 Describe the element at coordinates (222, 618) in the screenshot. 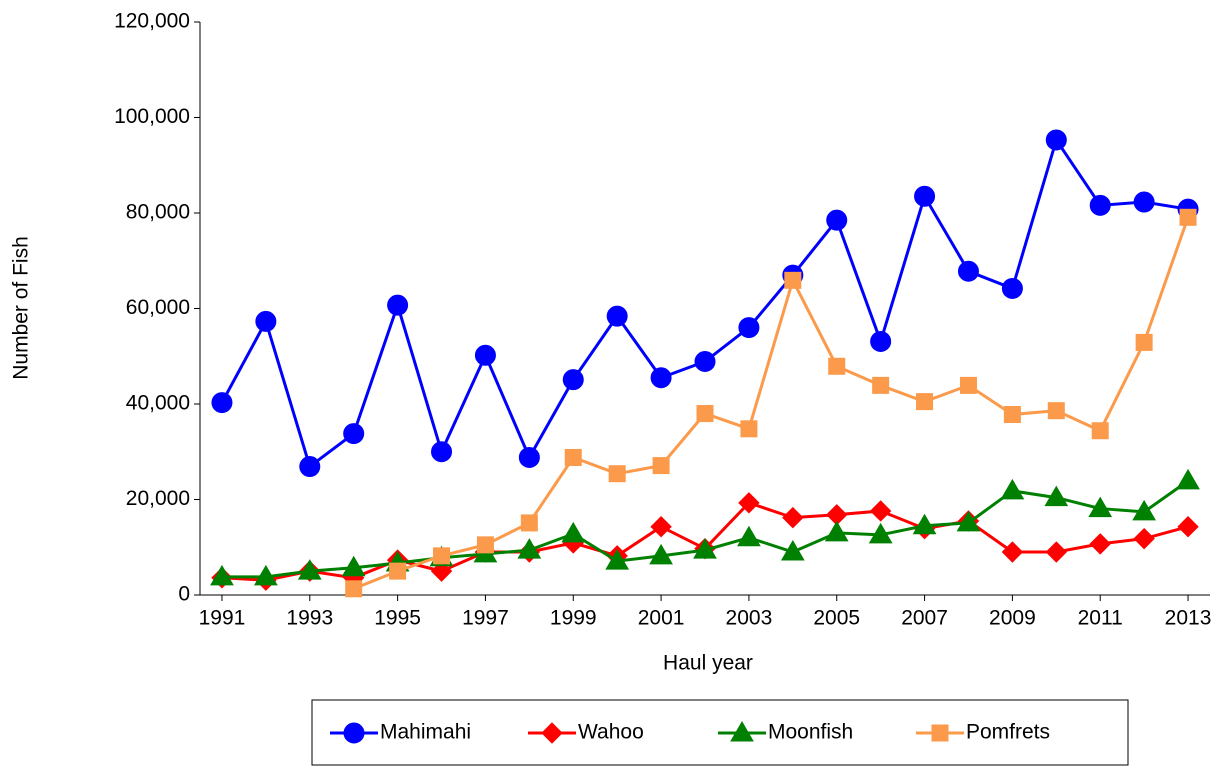

I see `x-tick-label: 1991` at that location.